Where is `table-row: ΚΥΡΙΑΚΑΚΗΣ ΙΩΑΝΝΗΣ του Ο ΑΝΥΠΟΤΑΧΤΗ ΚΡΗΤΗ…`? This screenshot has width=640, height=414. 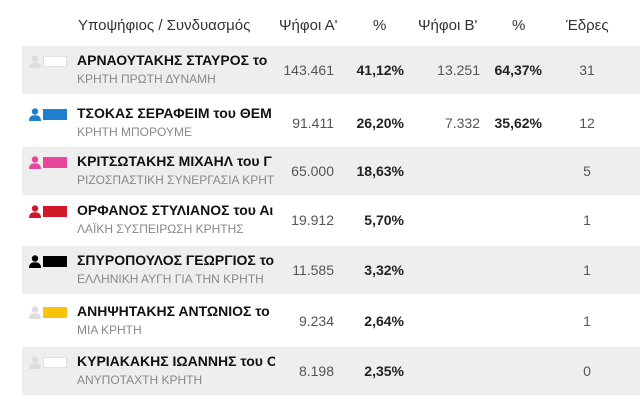
table-row: ΚΥΡΙΑΚΑΚΗΣ ΙΩΑΝΝΗΣ του Ο ΑΝΥΠΟΤΑΧΤΗ ΚΡΗΤΗ… is located at coordinates (331, 371).